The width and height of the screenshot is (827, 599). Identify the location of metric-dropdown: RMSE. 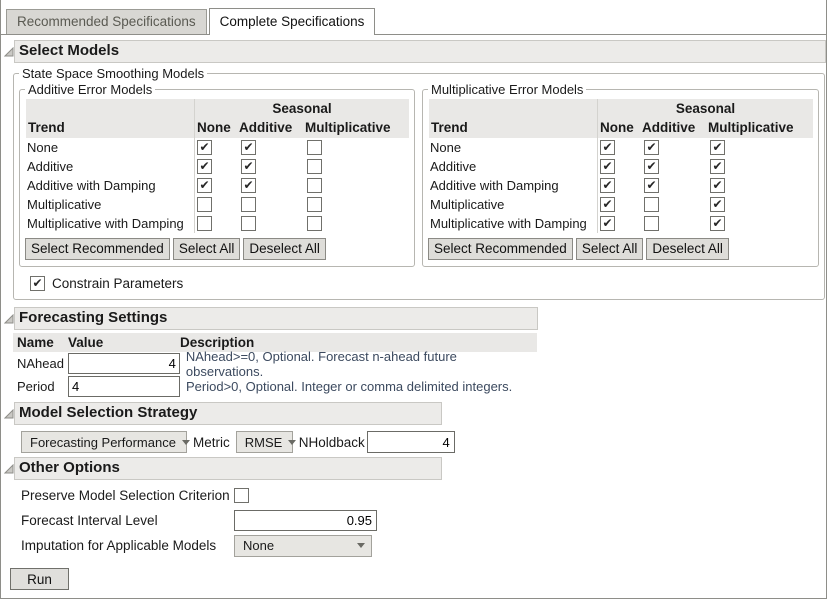
(264, 442).